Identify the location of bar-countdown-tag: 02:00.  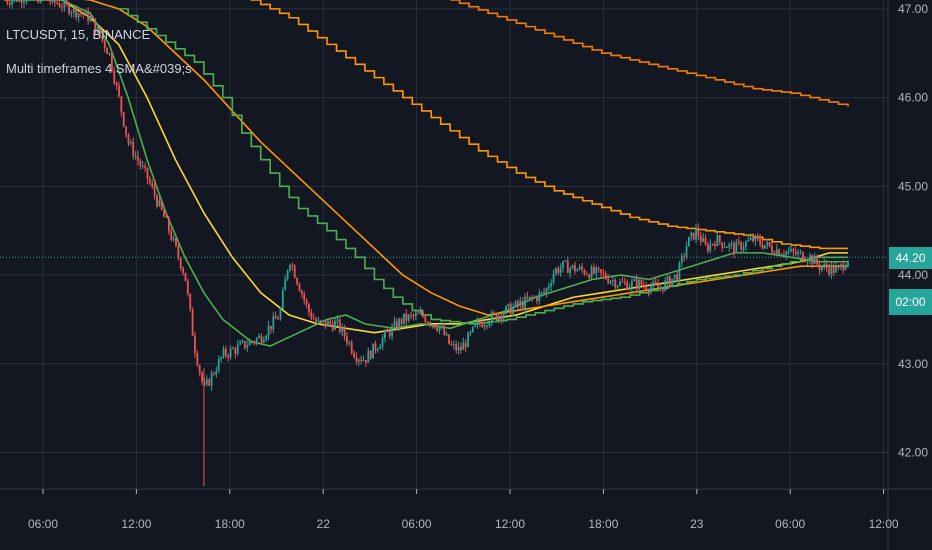
(910, 302).